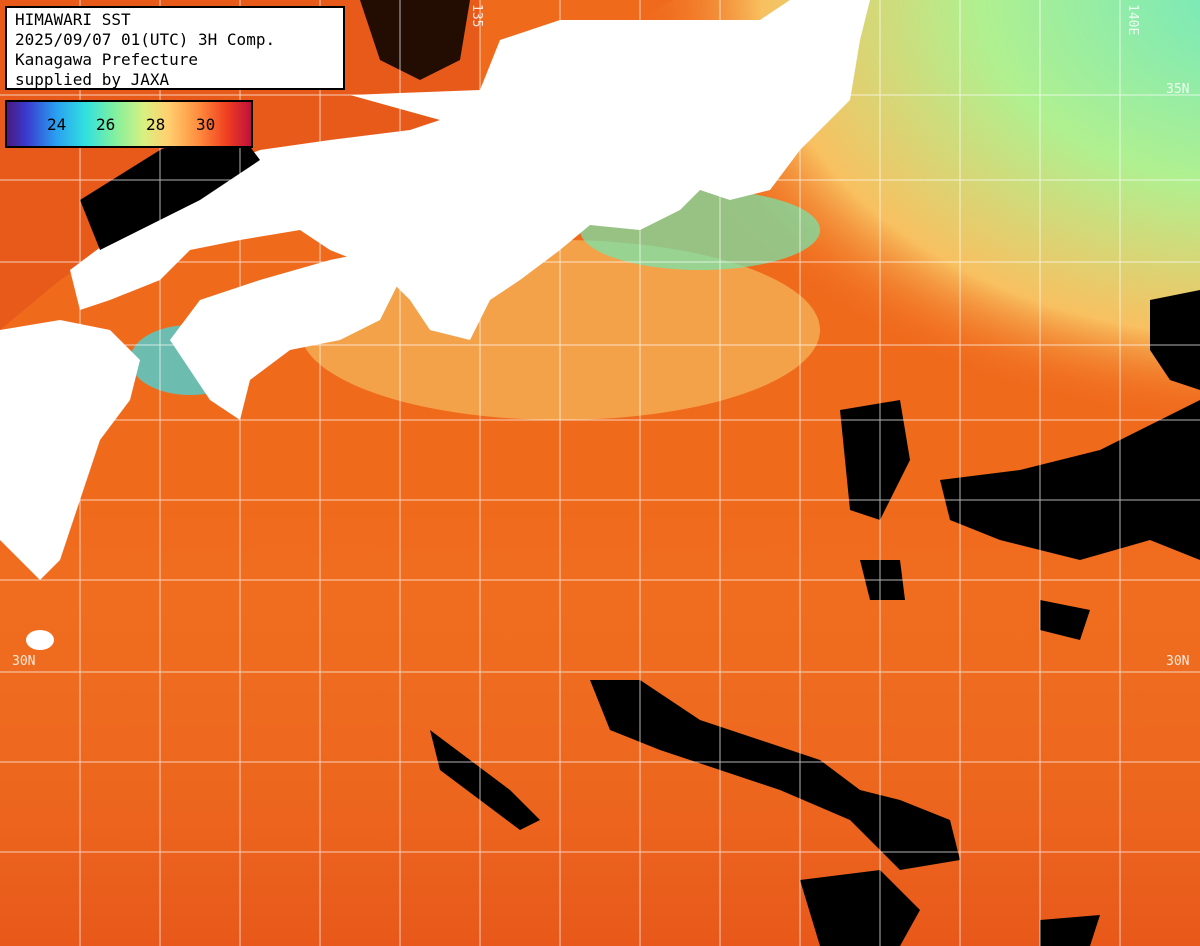  Describe the element at coordinates (1178, 661) in the screenshot. I see `lat-label-30n-right: 30N` at that location.